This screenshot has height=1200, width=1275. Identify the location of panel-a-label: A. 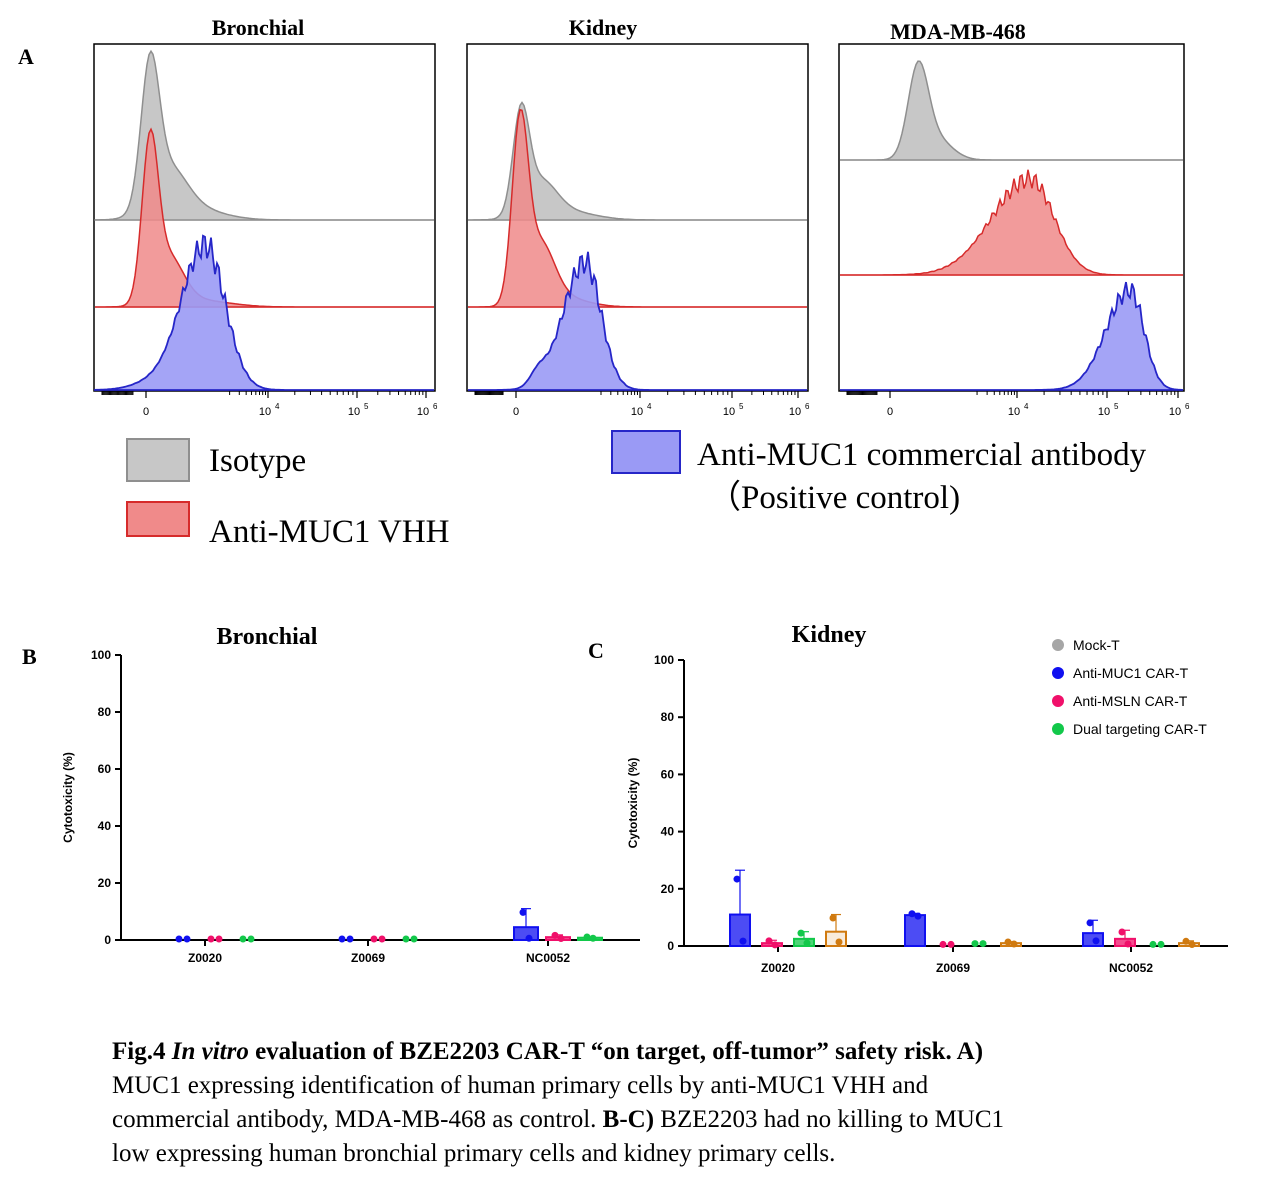
(26, 56).